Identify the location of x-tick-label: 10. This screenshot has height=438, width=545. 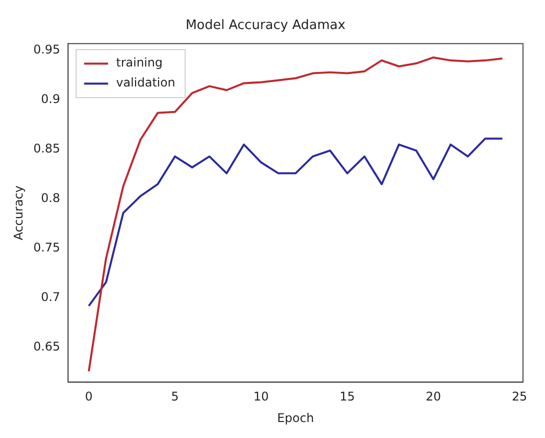
(261, 397).